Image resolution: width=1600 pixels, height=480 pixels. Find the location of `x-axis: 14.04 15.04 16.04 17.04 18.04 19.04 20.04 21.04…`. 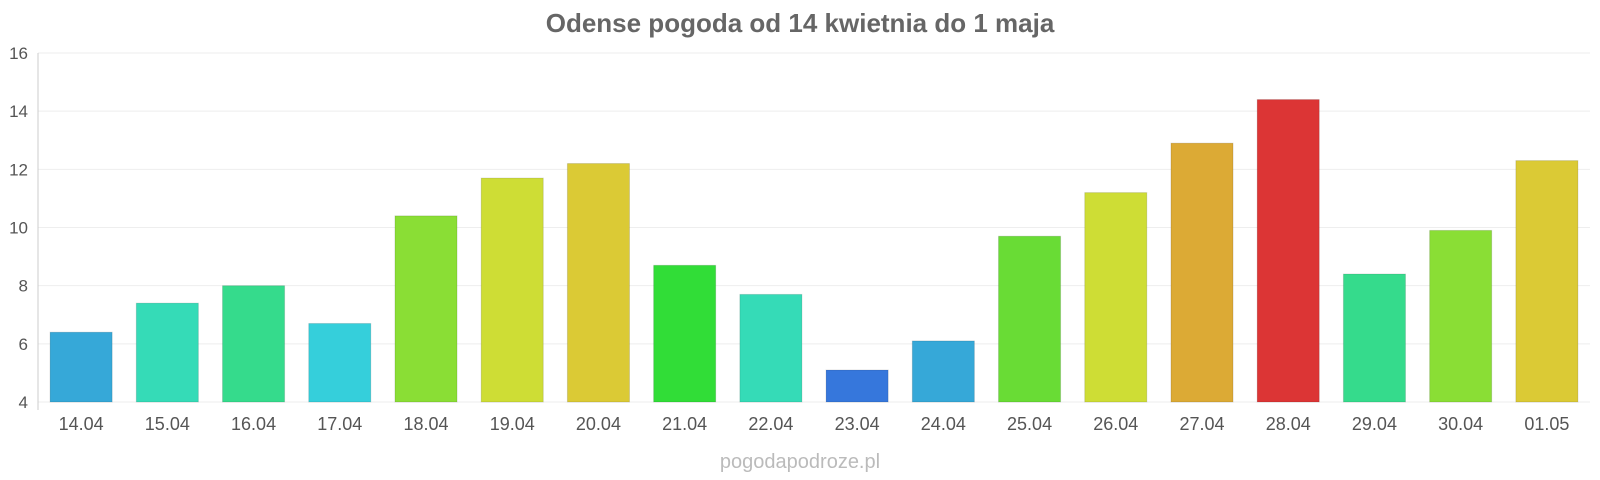

x-axis: 14.04 15.04 16.04 17.04 18.04 19.04 20.04 21.04… is located at coordinates (814, 424).